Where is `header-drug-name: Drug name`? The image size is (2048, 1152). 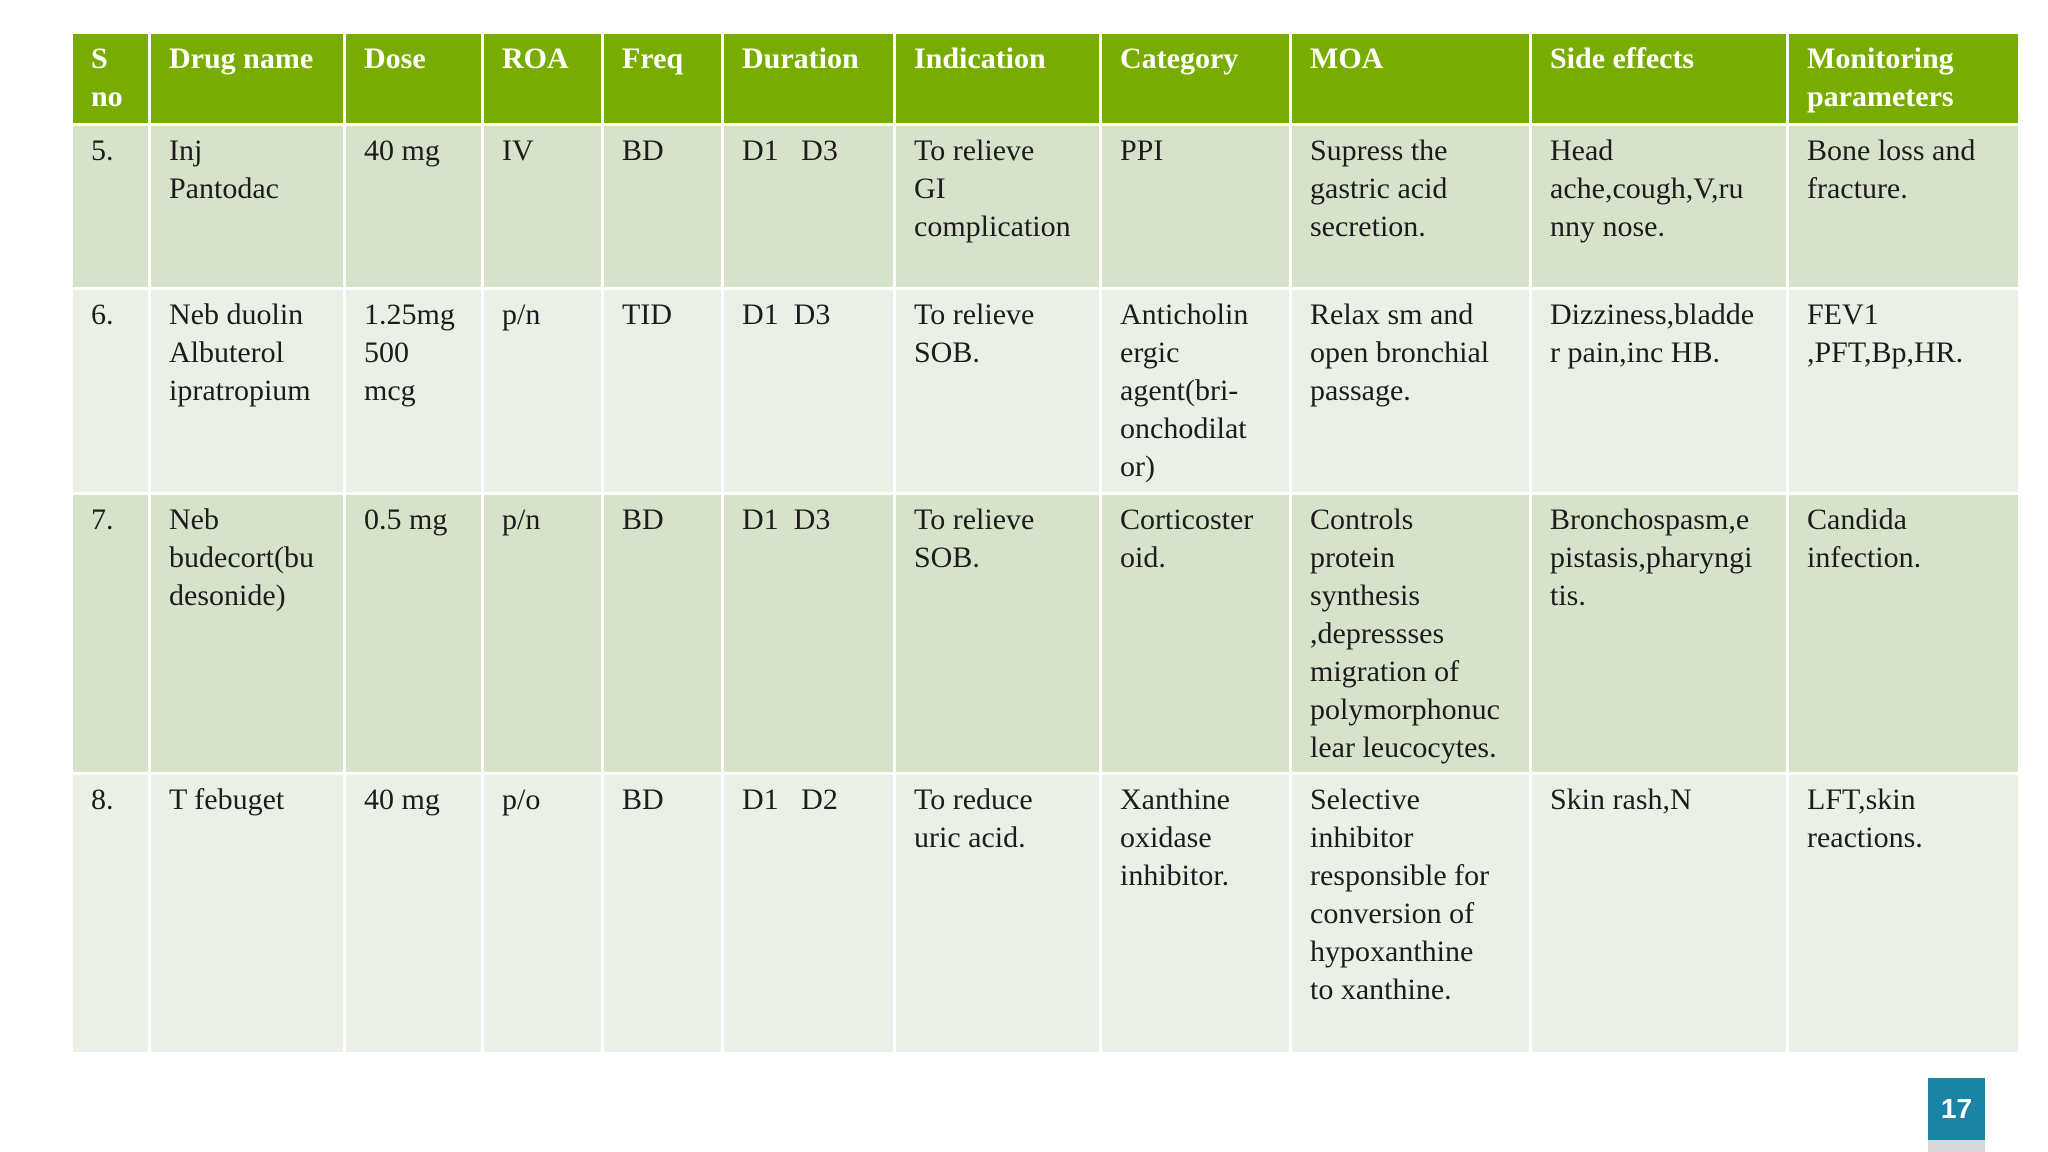
header-drug-name: Drug name is located at coordinates (247, 78).